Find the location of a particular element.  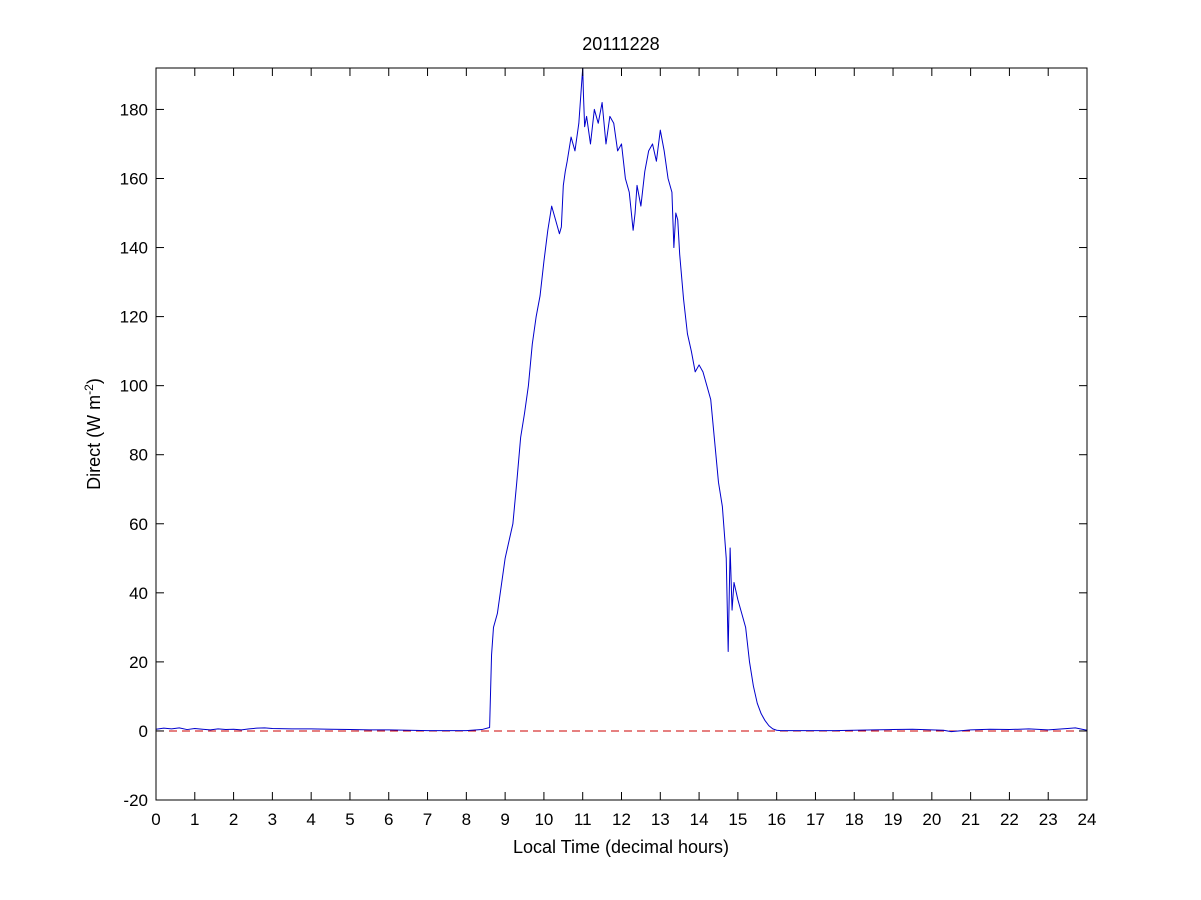

x-tick-label: 7 is located at coordinates (427, 819).